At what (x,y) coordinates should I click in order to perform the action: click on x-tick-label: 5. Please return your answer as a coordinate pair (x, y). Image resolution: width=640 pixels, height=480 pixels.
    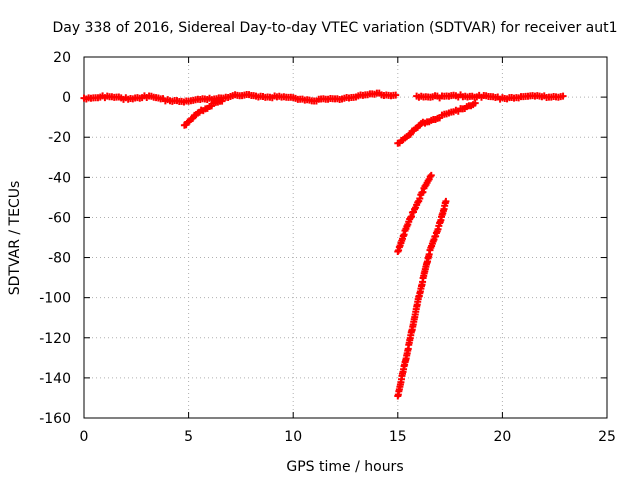
    Looking at the image, I should click on (188, 437).